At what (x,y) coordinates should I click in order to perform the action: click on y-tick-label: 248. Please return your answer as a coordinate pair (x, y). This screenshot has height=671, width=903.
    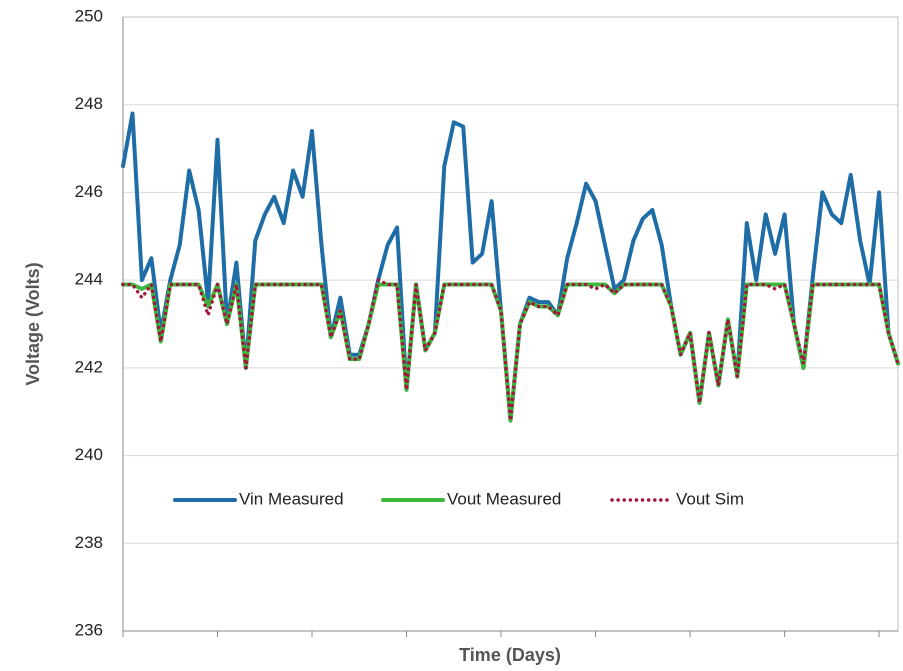
    Looking at the image, I should click on (89, 103).